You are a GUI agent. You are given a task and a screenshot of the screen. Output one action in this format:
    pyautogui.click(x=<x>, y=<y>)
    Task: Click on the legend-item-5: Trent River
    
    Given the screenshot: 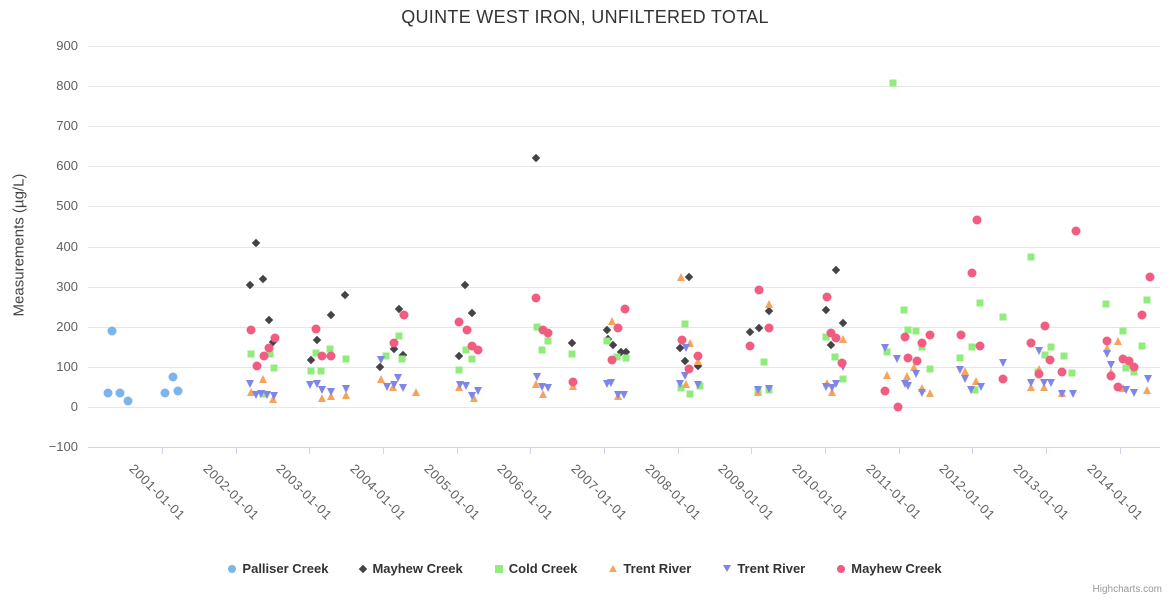 What is the action you would take?
    pyautogui.click(x=764, y=568)
    